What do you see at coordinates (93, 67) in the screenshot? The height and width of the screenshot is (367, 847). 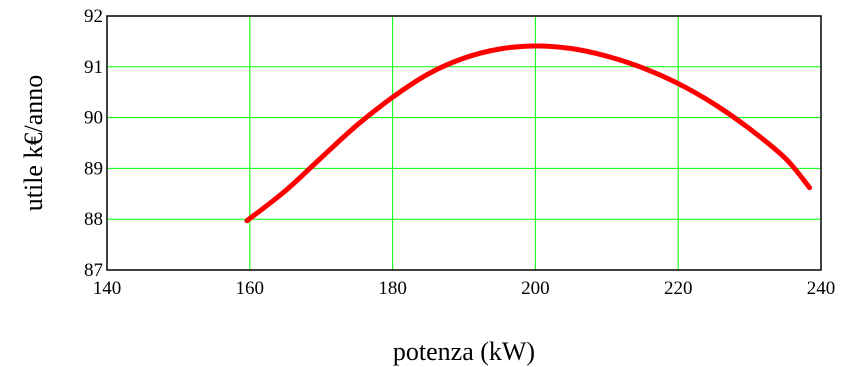 I see `y-tick-label-91: 91` at bounding box center [93, 67].